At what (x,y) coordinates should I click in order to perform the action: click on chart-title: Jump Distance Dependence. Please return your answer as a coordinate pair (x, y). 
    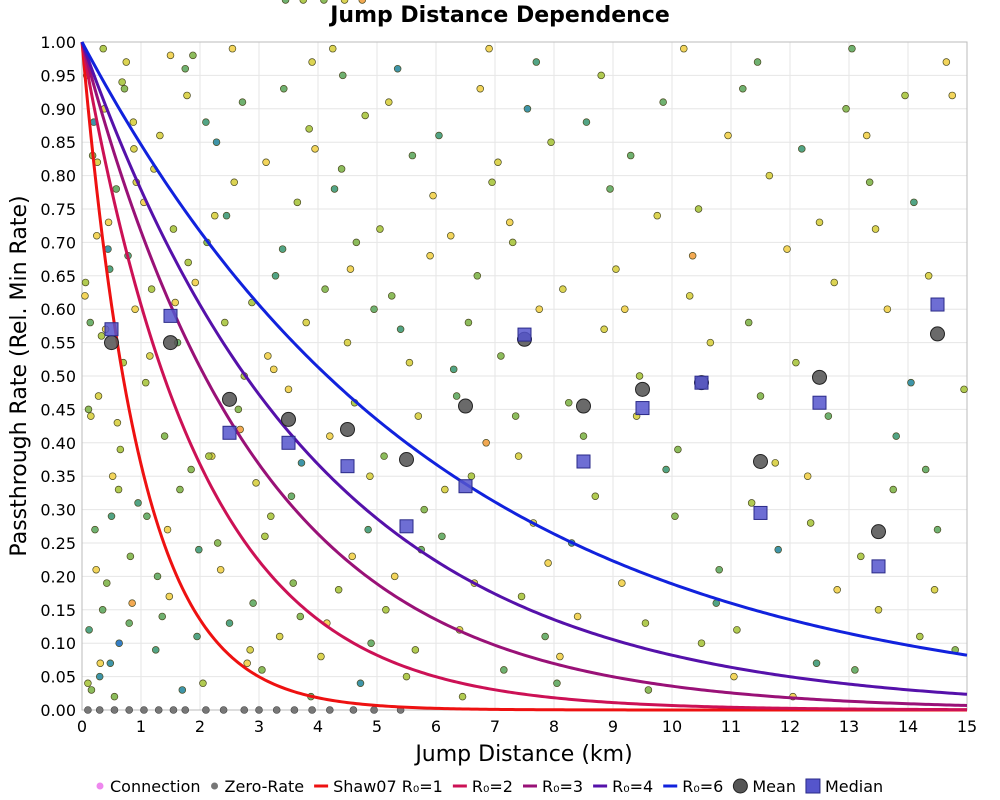
    Looking at the image, I should click on (499, 15).